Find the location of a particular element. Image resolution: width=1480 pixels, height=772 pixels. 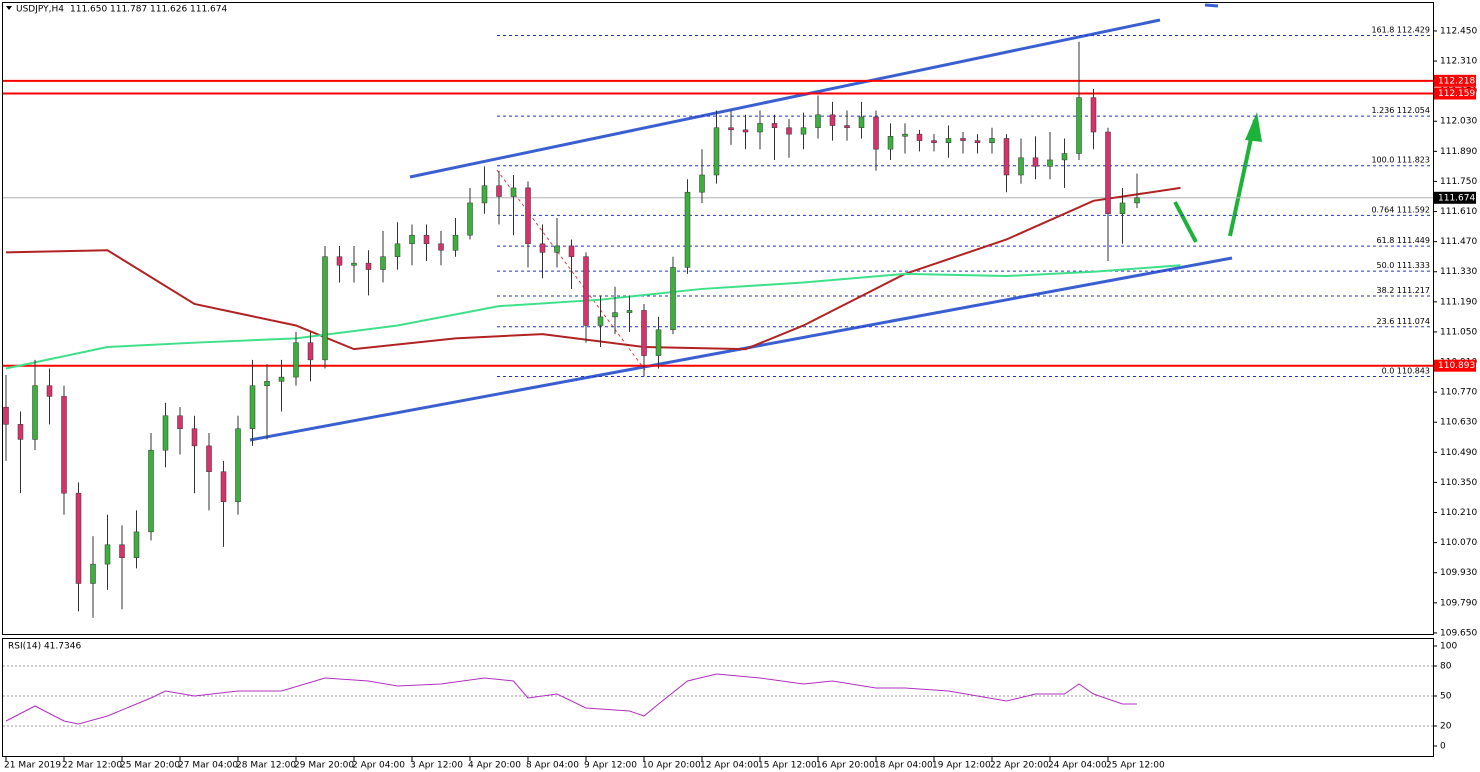

fib-level: 161.8 is located at coordinates (1382, 29).